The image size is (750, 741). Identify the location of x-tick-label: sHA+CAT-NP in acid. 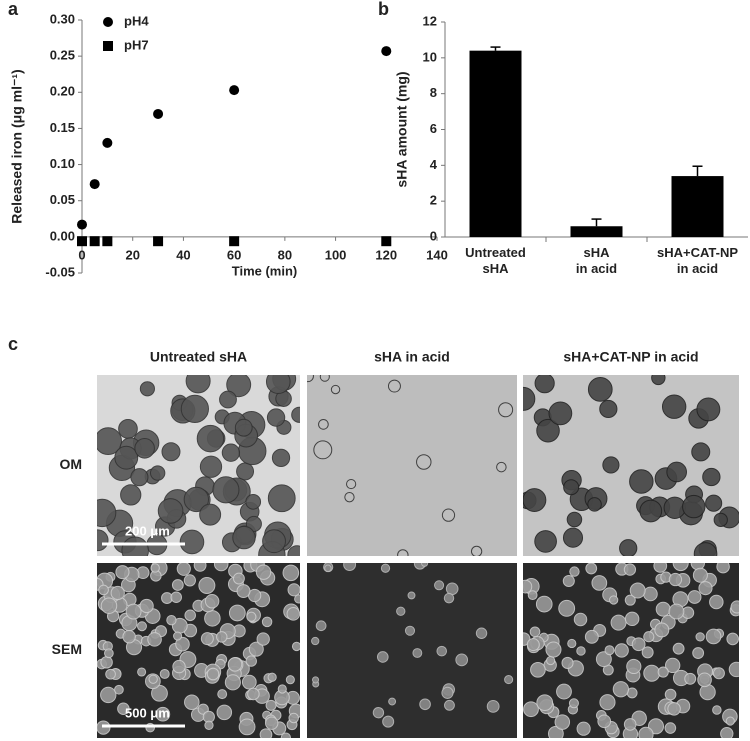
(697, 260).